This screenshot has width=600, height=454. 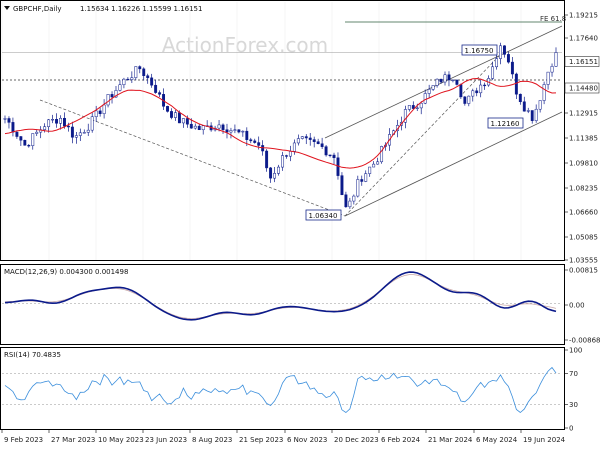 What do you see at coordinates (583, 114) in the screenshot?
I see `price-tick-label: 1.12915` at bounding box center [583, 114].